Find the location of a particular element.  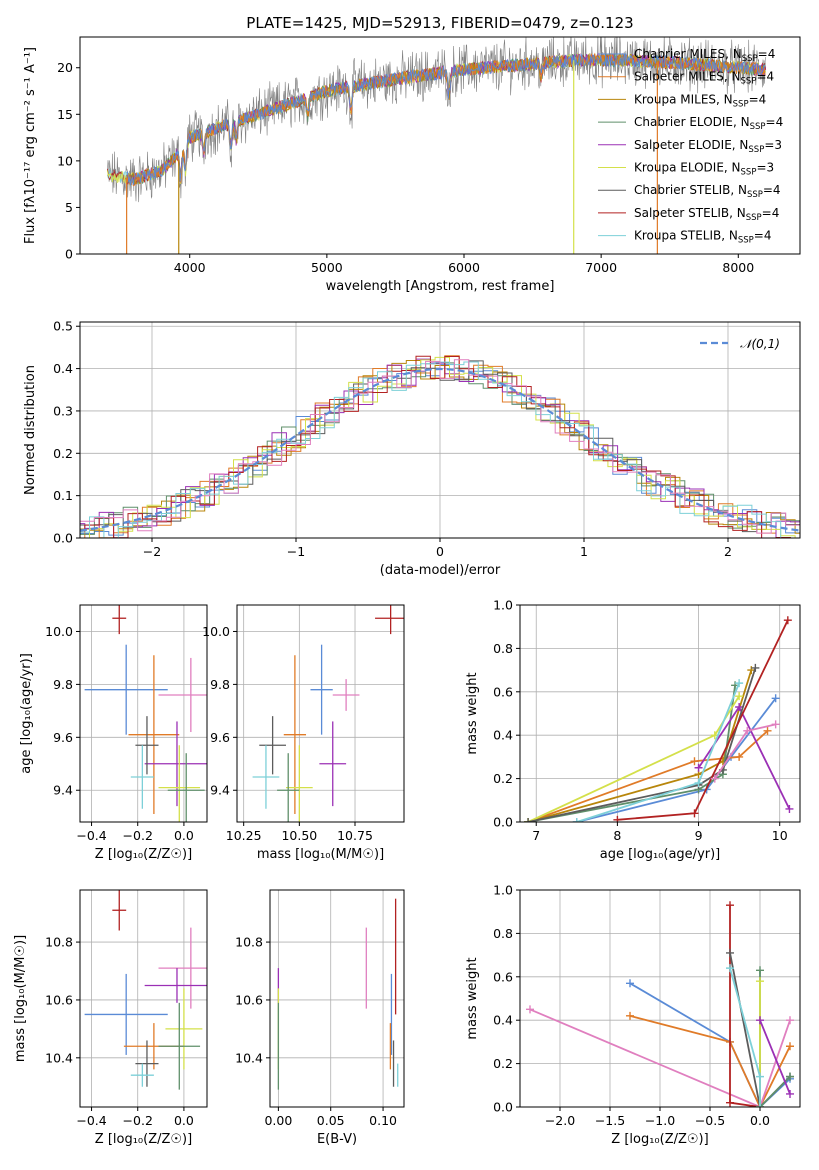

y-tick-label: 0.0 is located at coordinates (503, 822).